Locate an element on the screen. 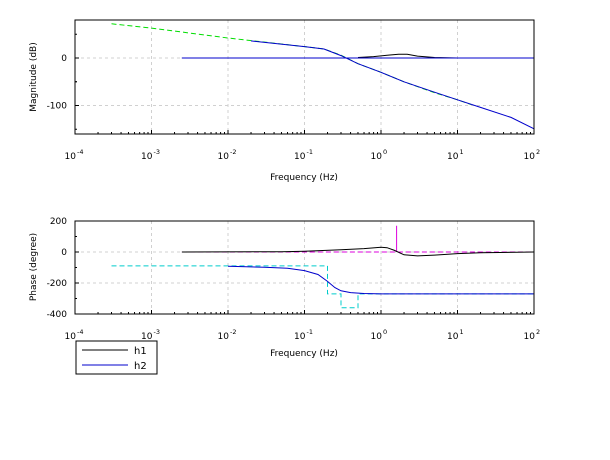 This screenshot has width=610, height=460. phase-x-tick-exponent: 2 is located at coordinates (538, 332).